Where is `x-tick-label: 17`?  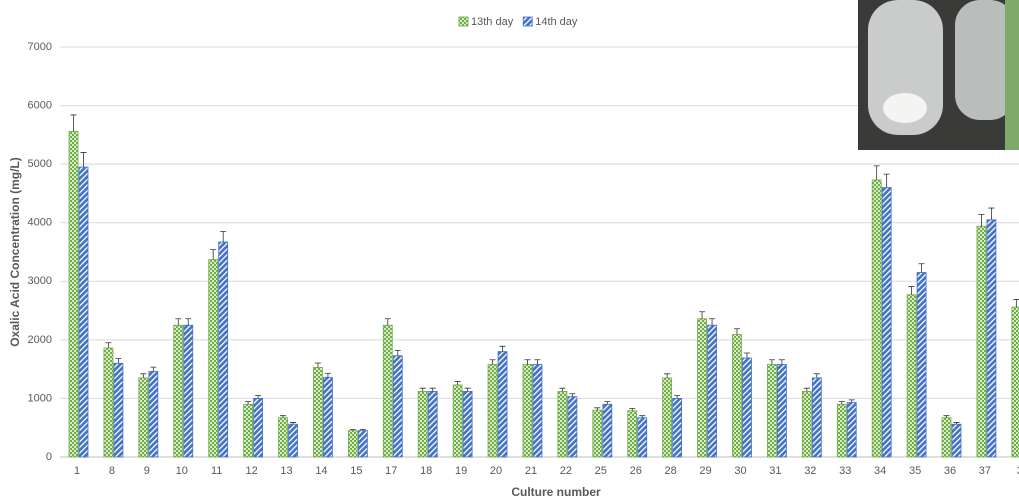
x-tick-label: 17 is located at coordinates (391, 471).